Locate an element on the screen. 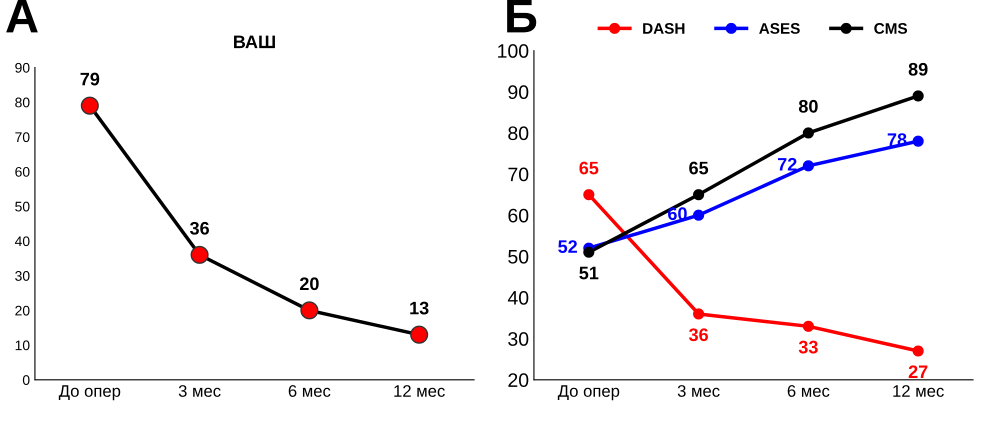  text: Б is located at coordinates (521, 16).